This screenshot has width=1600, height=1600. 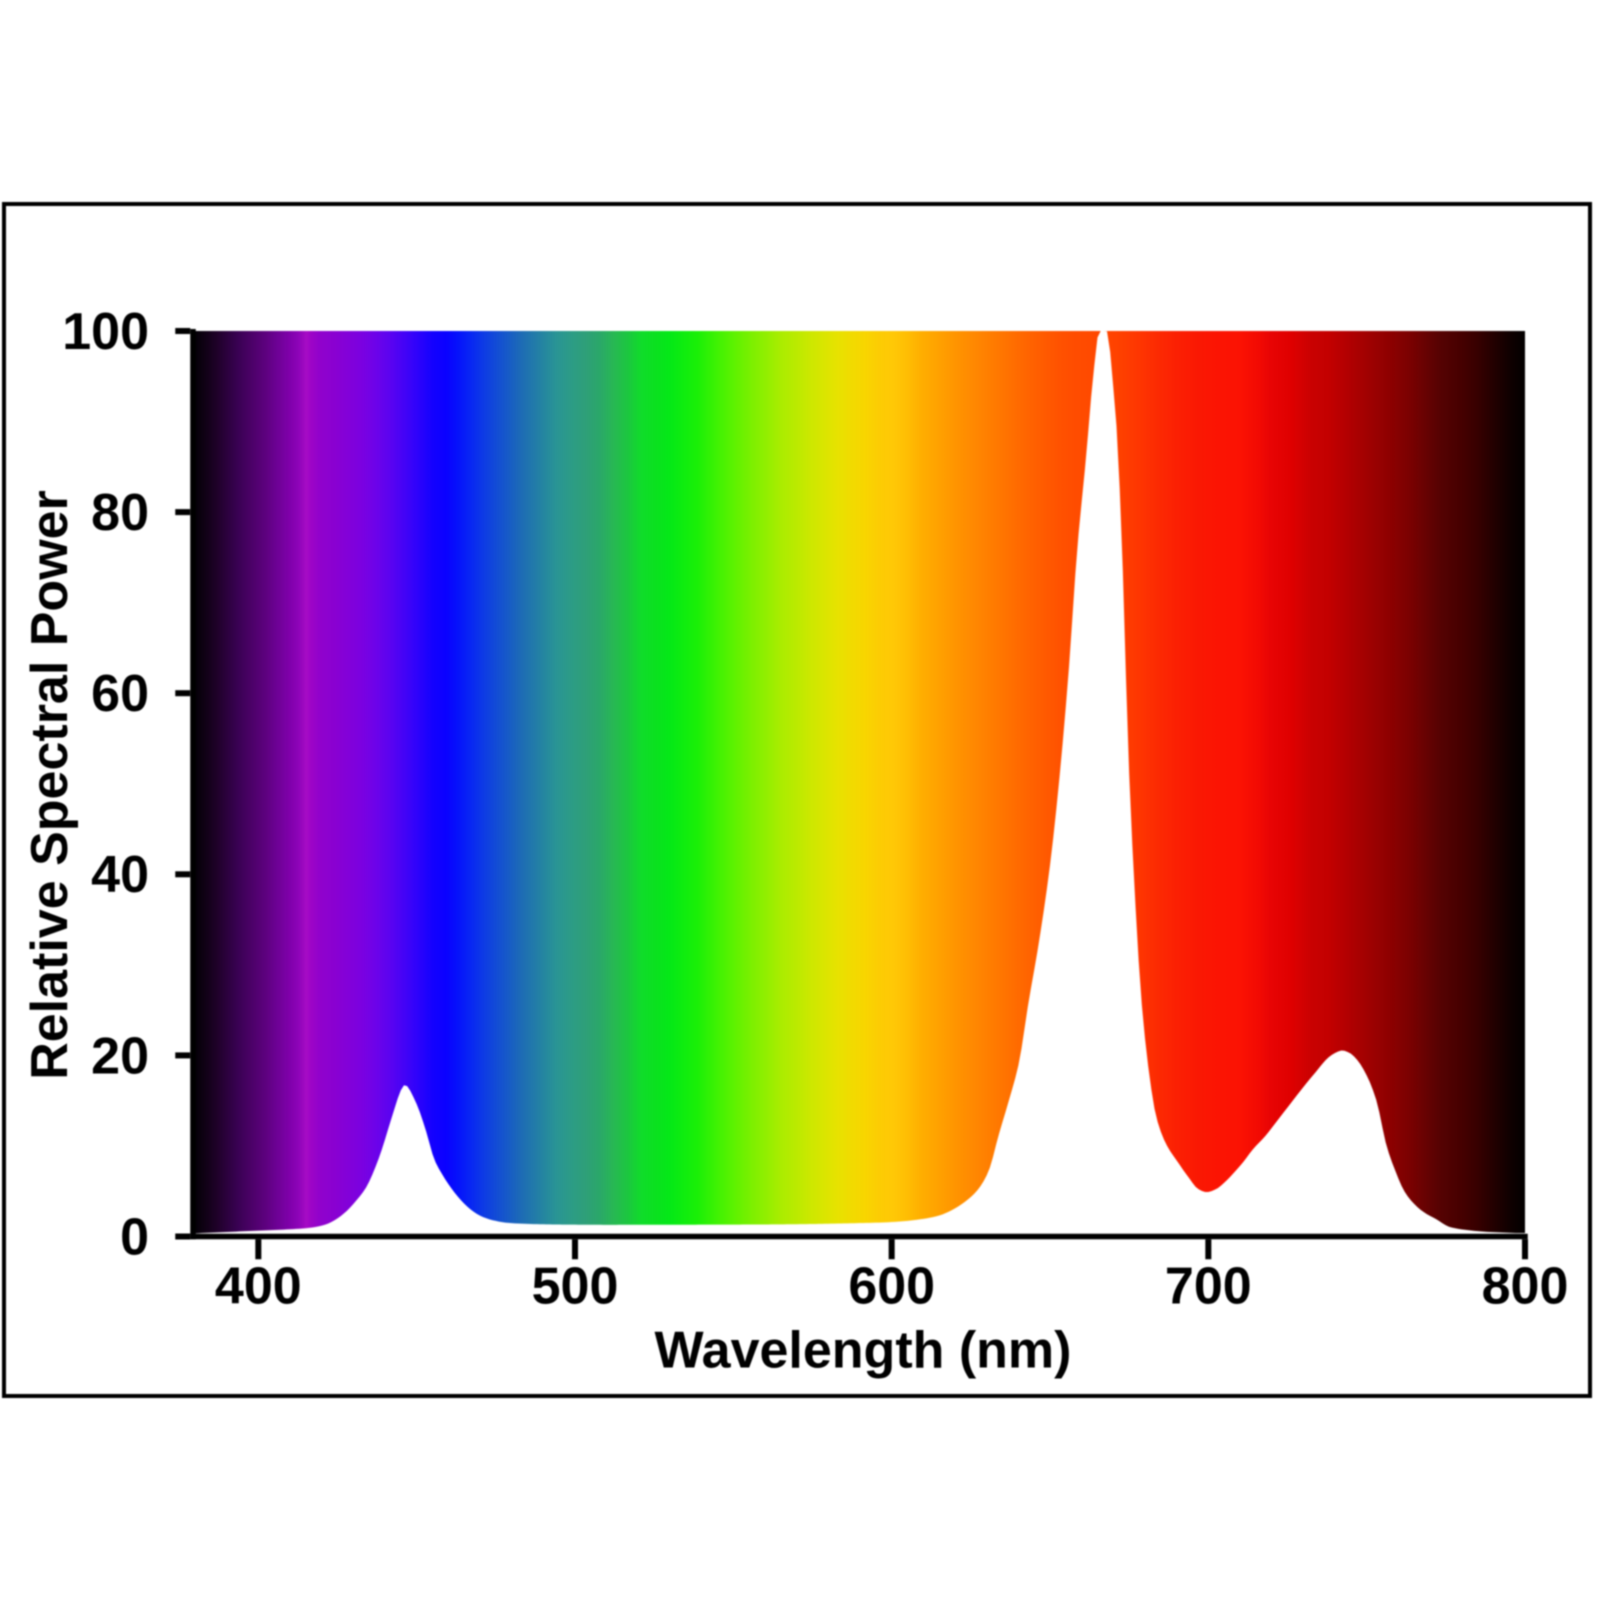 I want to click on svg-text: Wavelength (nm), so click(x=863, y=1351).